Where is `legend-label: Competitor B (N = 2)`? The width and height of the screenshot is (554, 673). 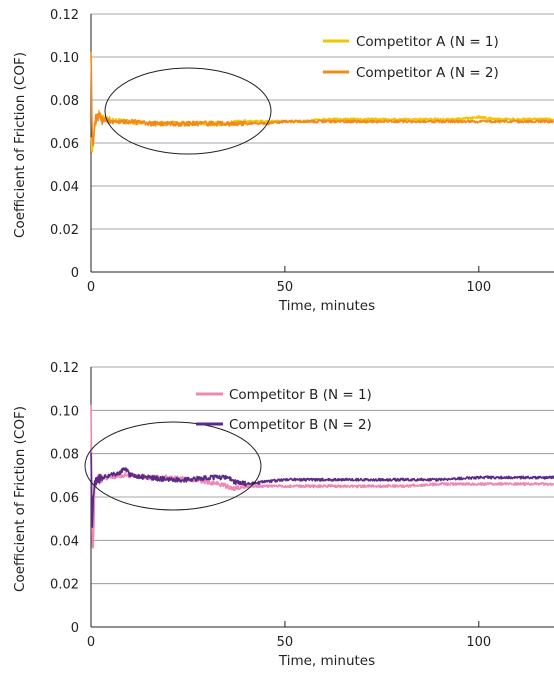 legend-label: Competitor B (N = 2) is located at coordinates (300, 425).